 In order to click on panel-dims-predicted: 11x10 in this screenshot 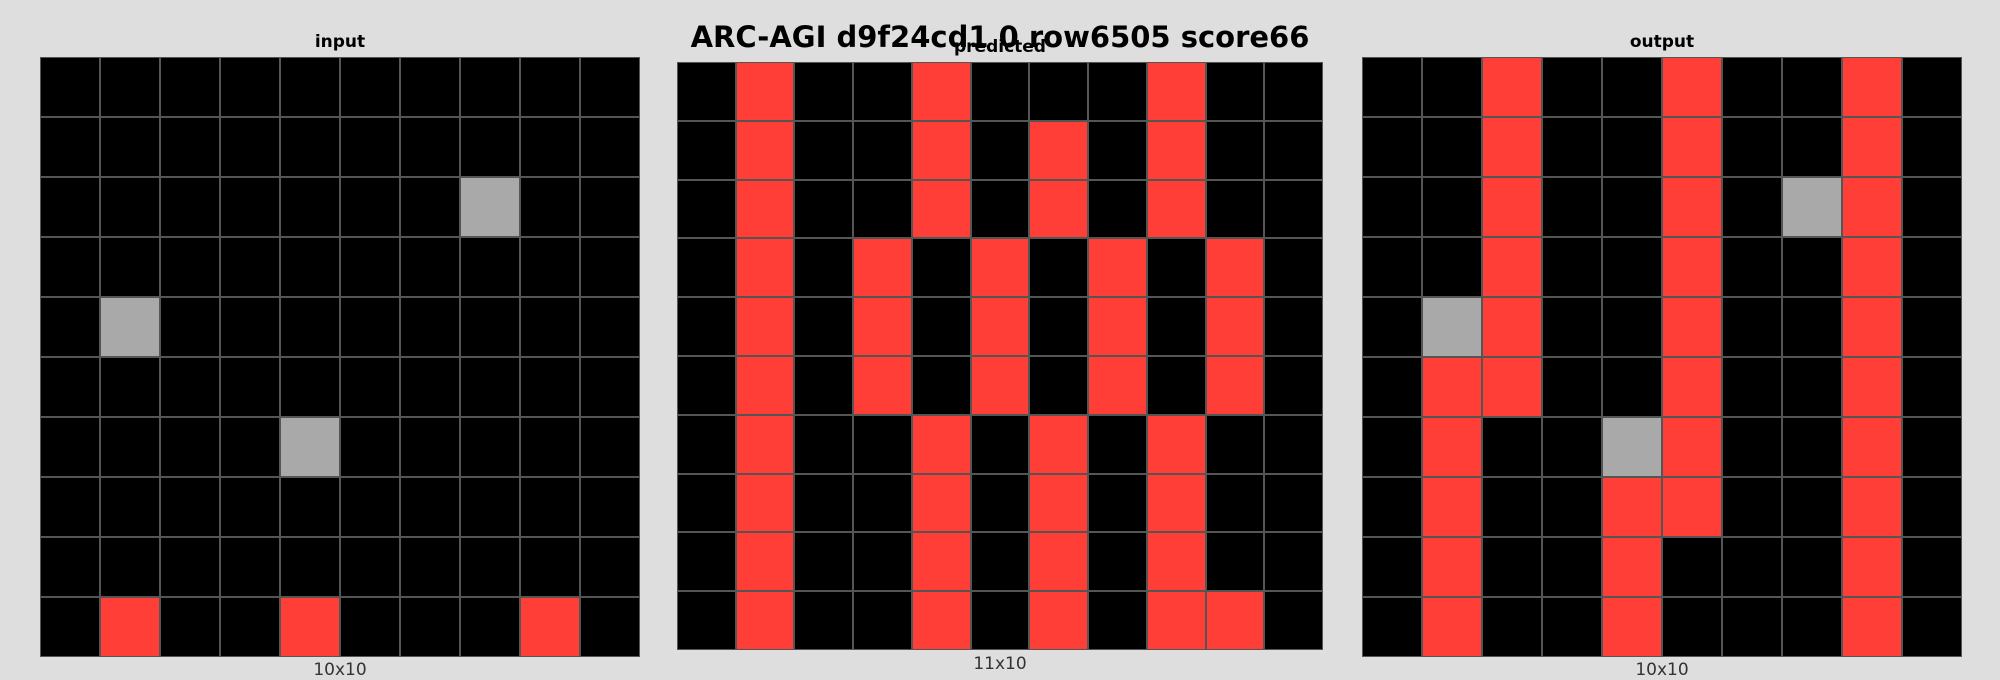, I will do `click(1000, 664)`.